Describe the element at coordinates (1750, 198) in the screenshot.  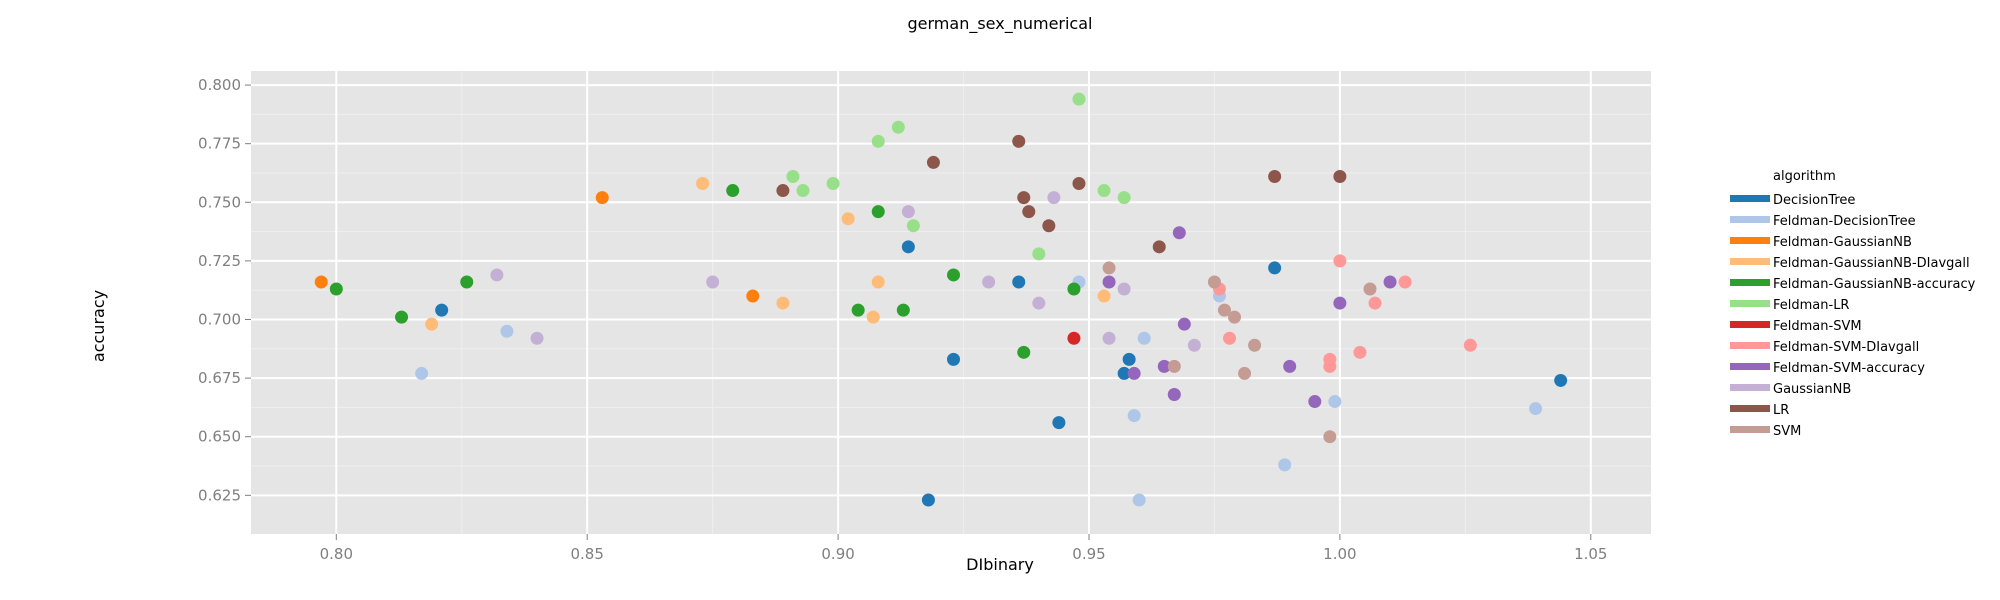
I see `legend-swatch-decisiontree` at that location.